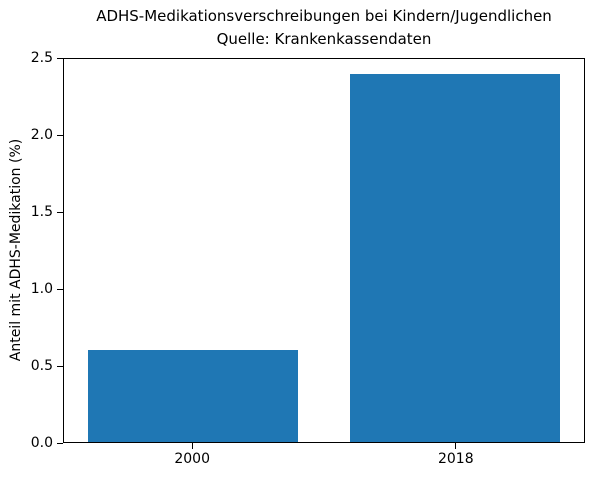 The height and width of the screenshot is (479, 600). Describe the element at coordinates (192, 459) in the screenshot. I see `x-tick-label: 2000` at that location.